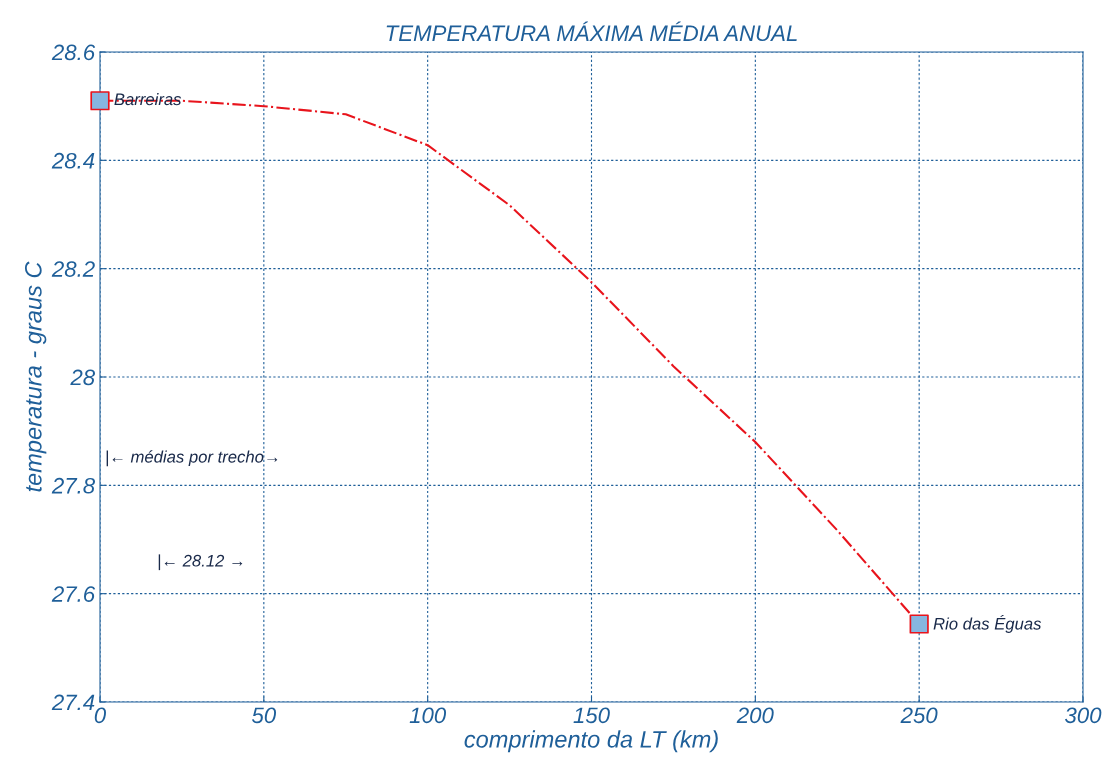 Image resolution: width=1113 pixels, height=765 pixels. I want to click on annotation: |← 28.12 →, so click(200, 562).